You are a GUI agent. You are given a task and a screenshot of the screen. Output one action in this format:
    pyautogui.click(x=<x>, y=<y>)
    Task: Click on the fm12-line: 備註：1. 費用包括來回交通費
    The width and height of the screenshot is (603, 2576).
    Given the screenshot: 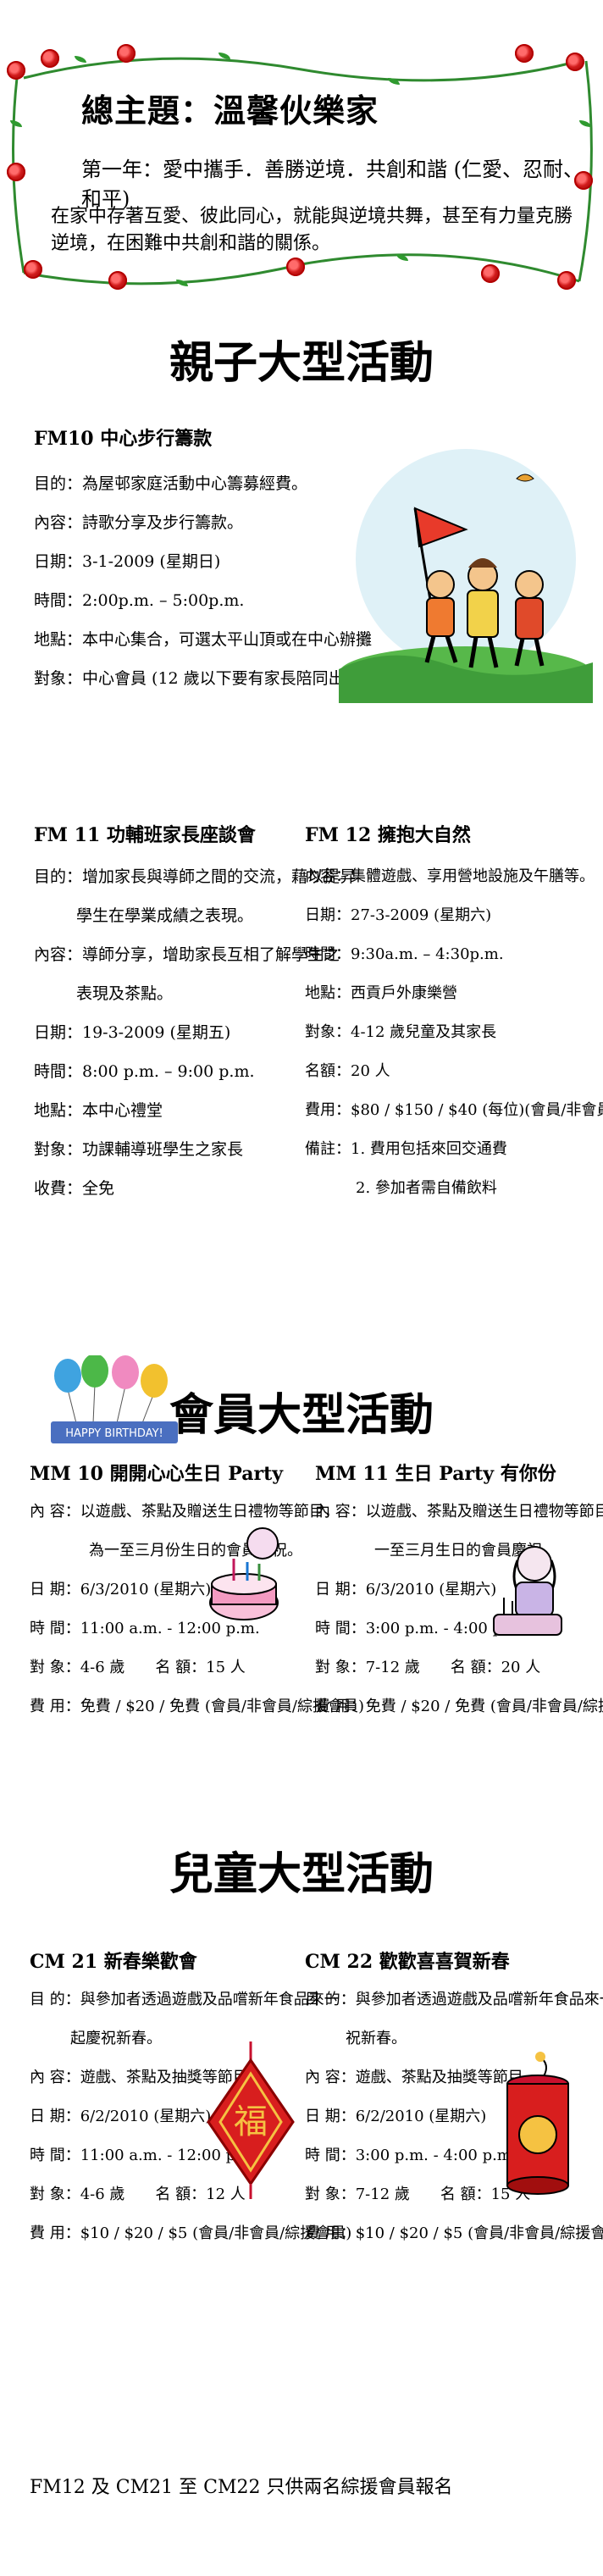 What is the action you would take?
    pyautogui.click(x=406, y=1149)
    